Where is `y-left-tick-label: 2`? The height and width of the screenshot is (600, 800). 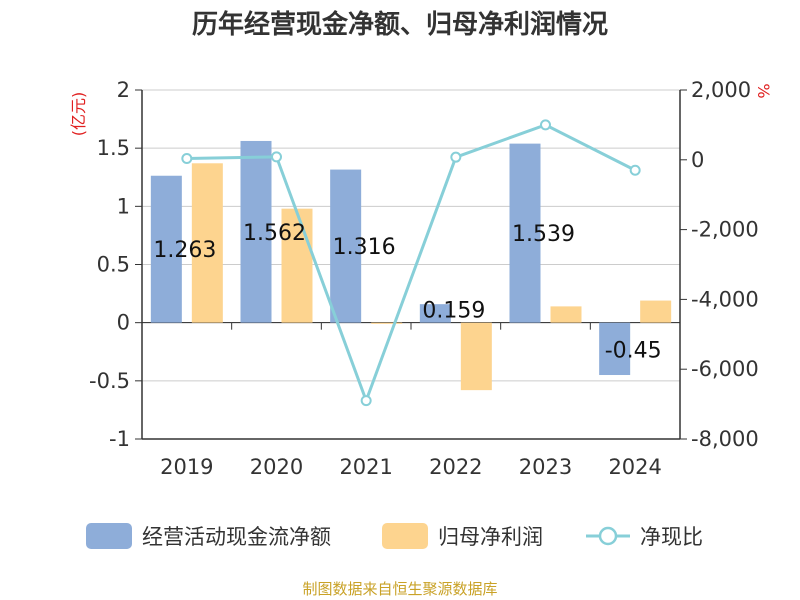
y-left-tick-label: 2 is located at coordinates (123, 90).